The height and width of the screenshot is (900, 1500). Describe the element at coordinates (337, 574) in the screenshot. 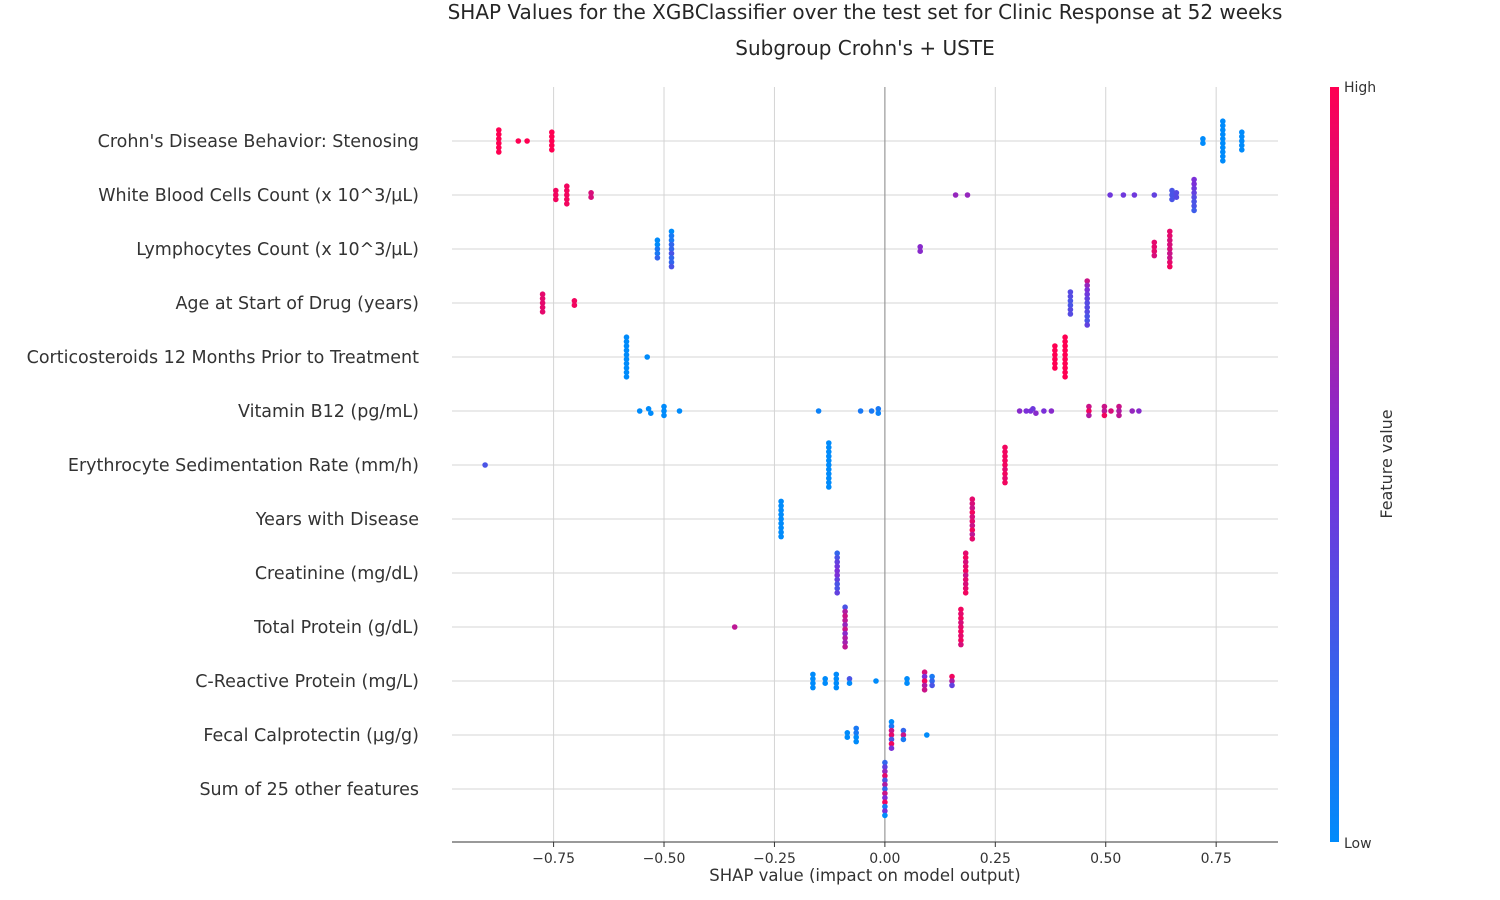

I see `feature-label: Creatinine (mg/dL)` at that location.